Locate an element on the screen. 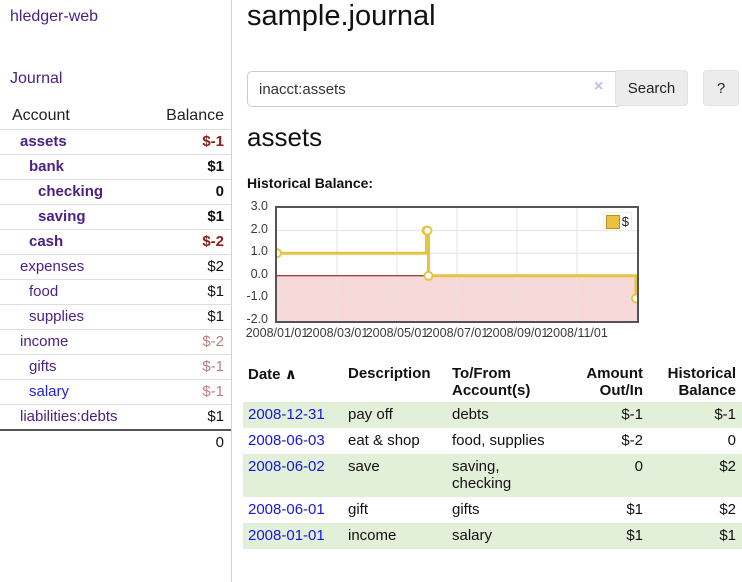  x-tick-label: 2008/05/01 is located at coordinates (397, 333).